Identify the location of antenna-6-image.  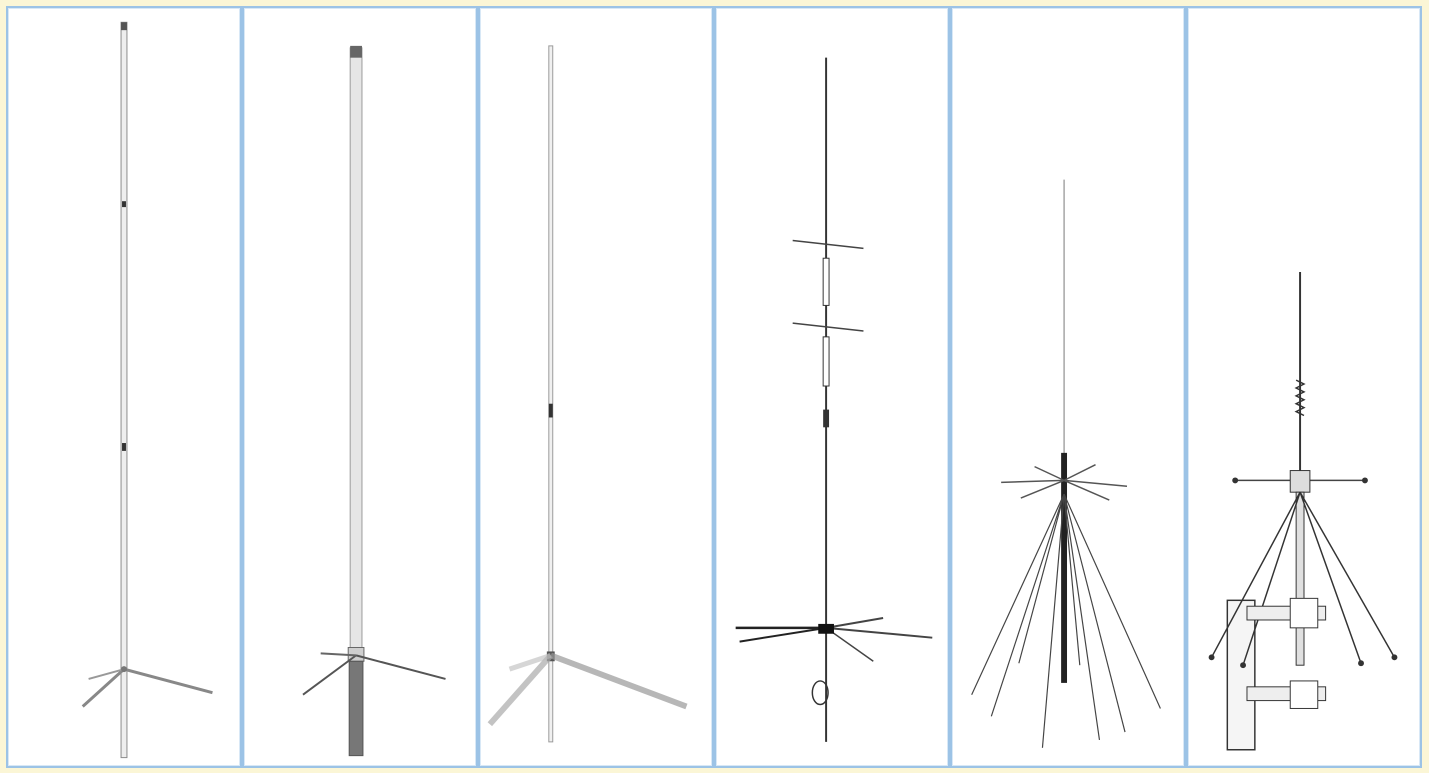
(1303, 511).